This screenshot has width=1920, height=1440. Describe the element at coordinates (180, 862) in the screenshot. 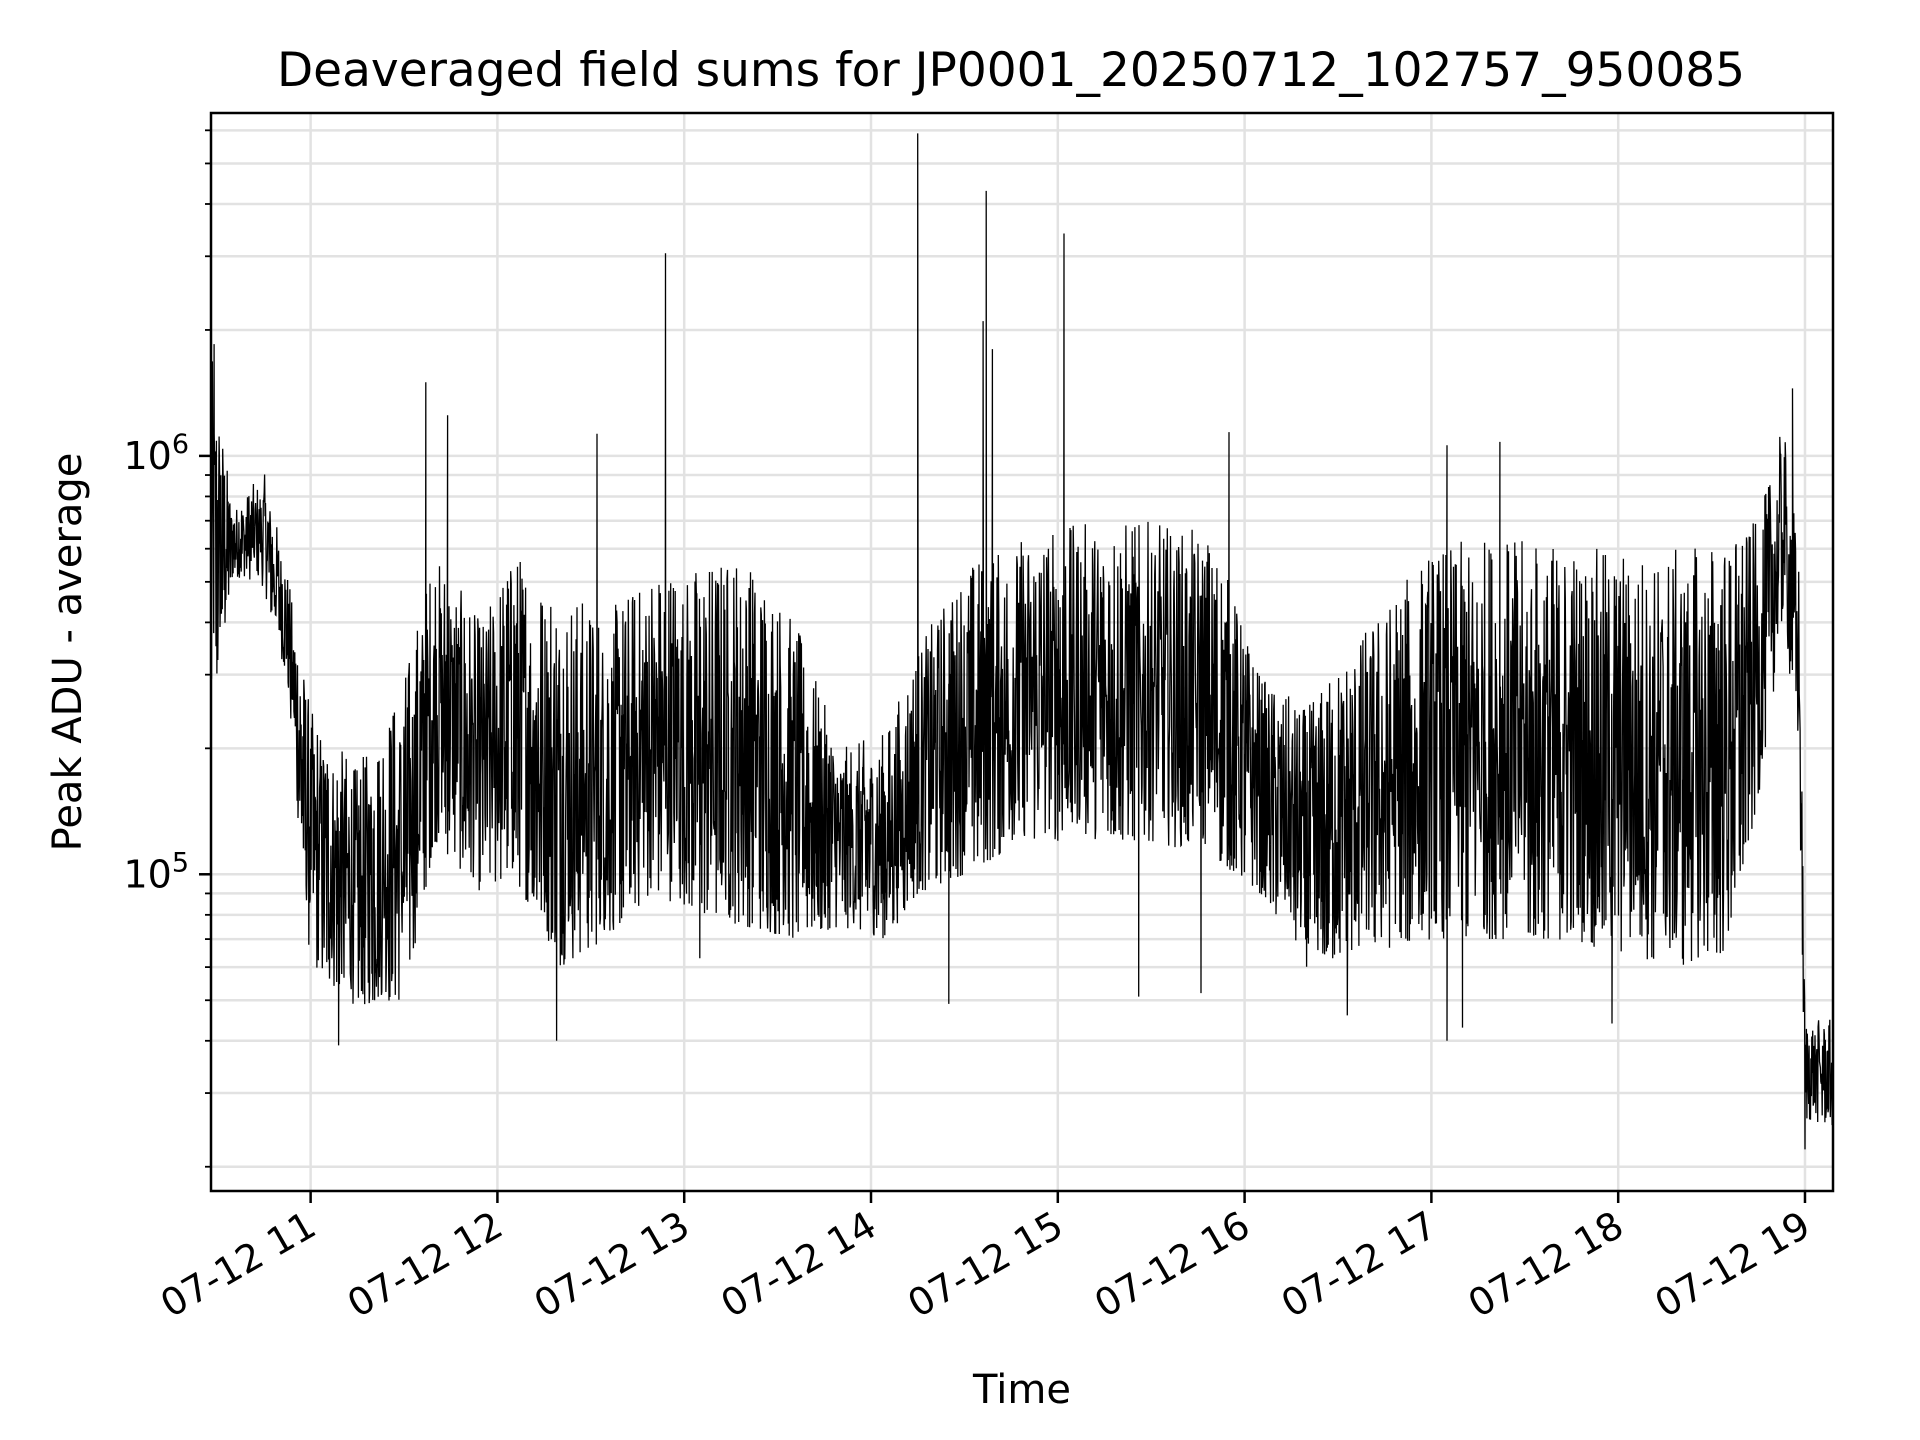

I see `y-tick-label-exponent: 5` at that location.